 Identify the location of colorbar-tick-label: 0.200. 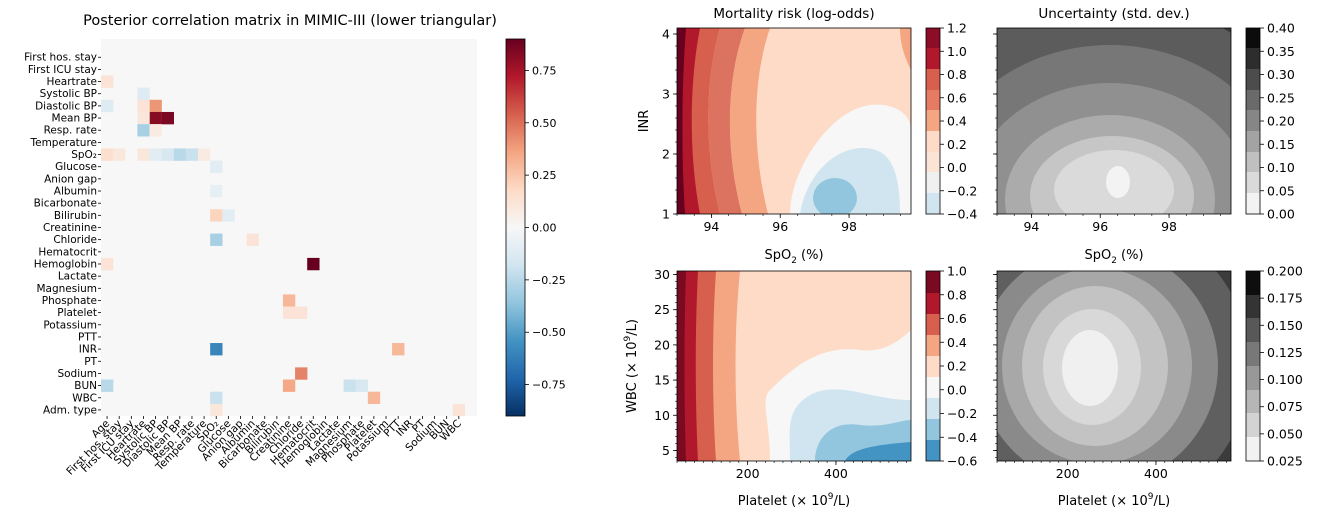
(1285, 271).